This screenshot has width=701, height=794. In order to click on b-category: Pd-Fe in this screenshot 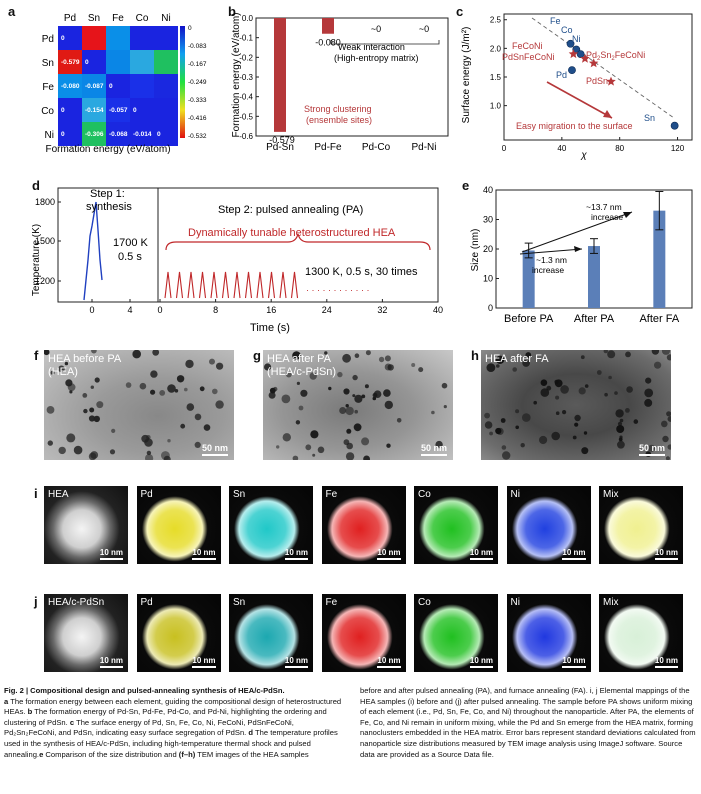, I will do `click(328, 147)`.